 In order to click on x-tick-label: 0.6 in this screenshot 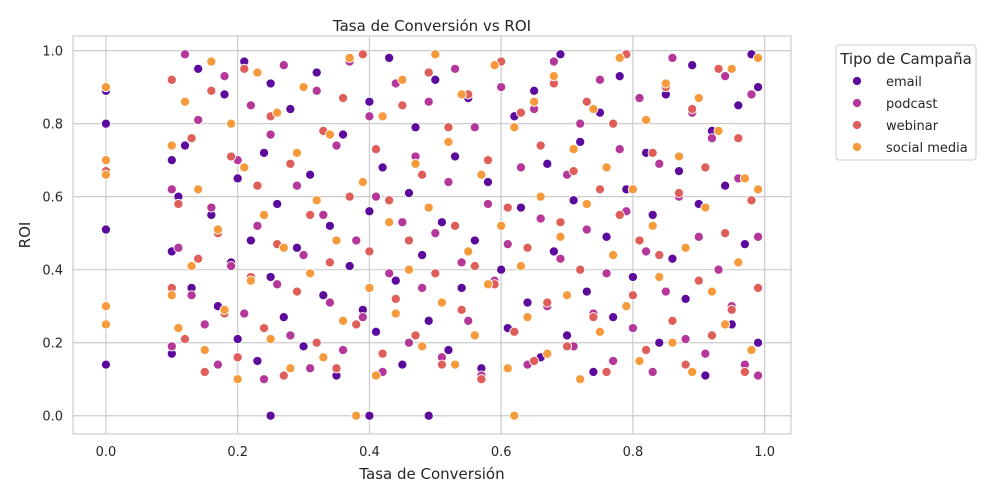, I will do `click(501, 452)`.